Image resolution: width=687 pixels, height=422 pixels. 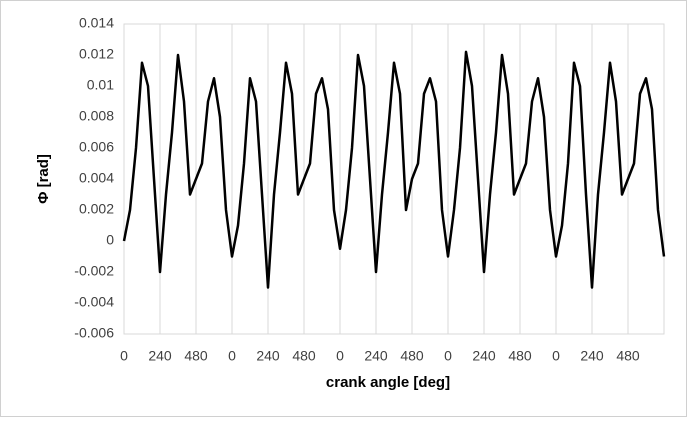 What do you see at coordinates (43, 179) in the screenshot?
I see `y-axis-label: Φ [rad]` at bounding box center [43, 179].